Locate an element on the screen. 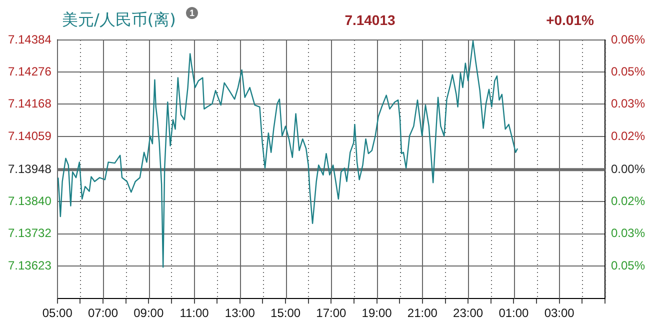 This screenshot has width=653, height=324. y-tick-label: 7.13732 is located at coordinates (30, 233).